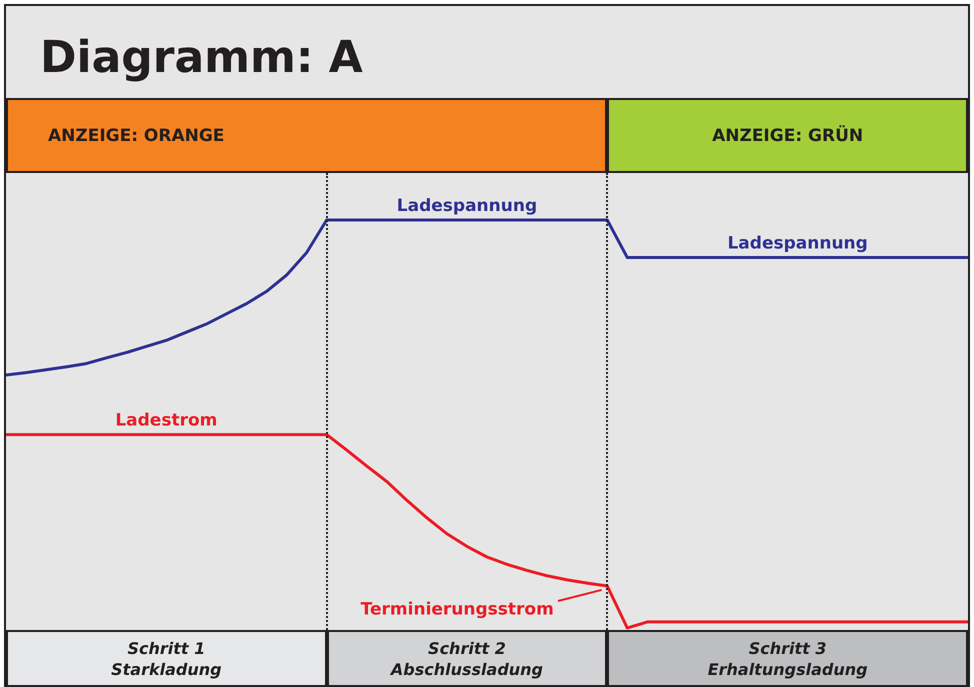 This screenshot has height=687, width=974. What do you see at coordinates (457, 609) in the screenshot?
I see `annotation: Terminierungsstrom` at bounding box center [457, 609].